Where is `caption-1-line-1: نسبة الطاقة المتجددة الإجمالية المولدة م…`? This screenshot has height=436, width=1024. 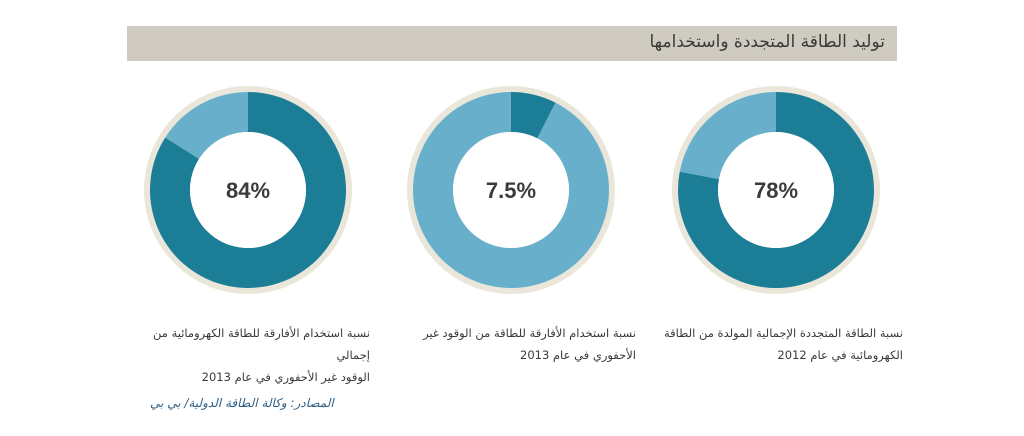
caption-1-line-1: نسبة الطاقة المتجددة الإجمالية المولدة م… is located at coordinates (783, 333).